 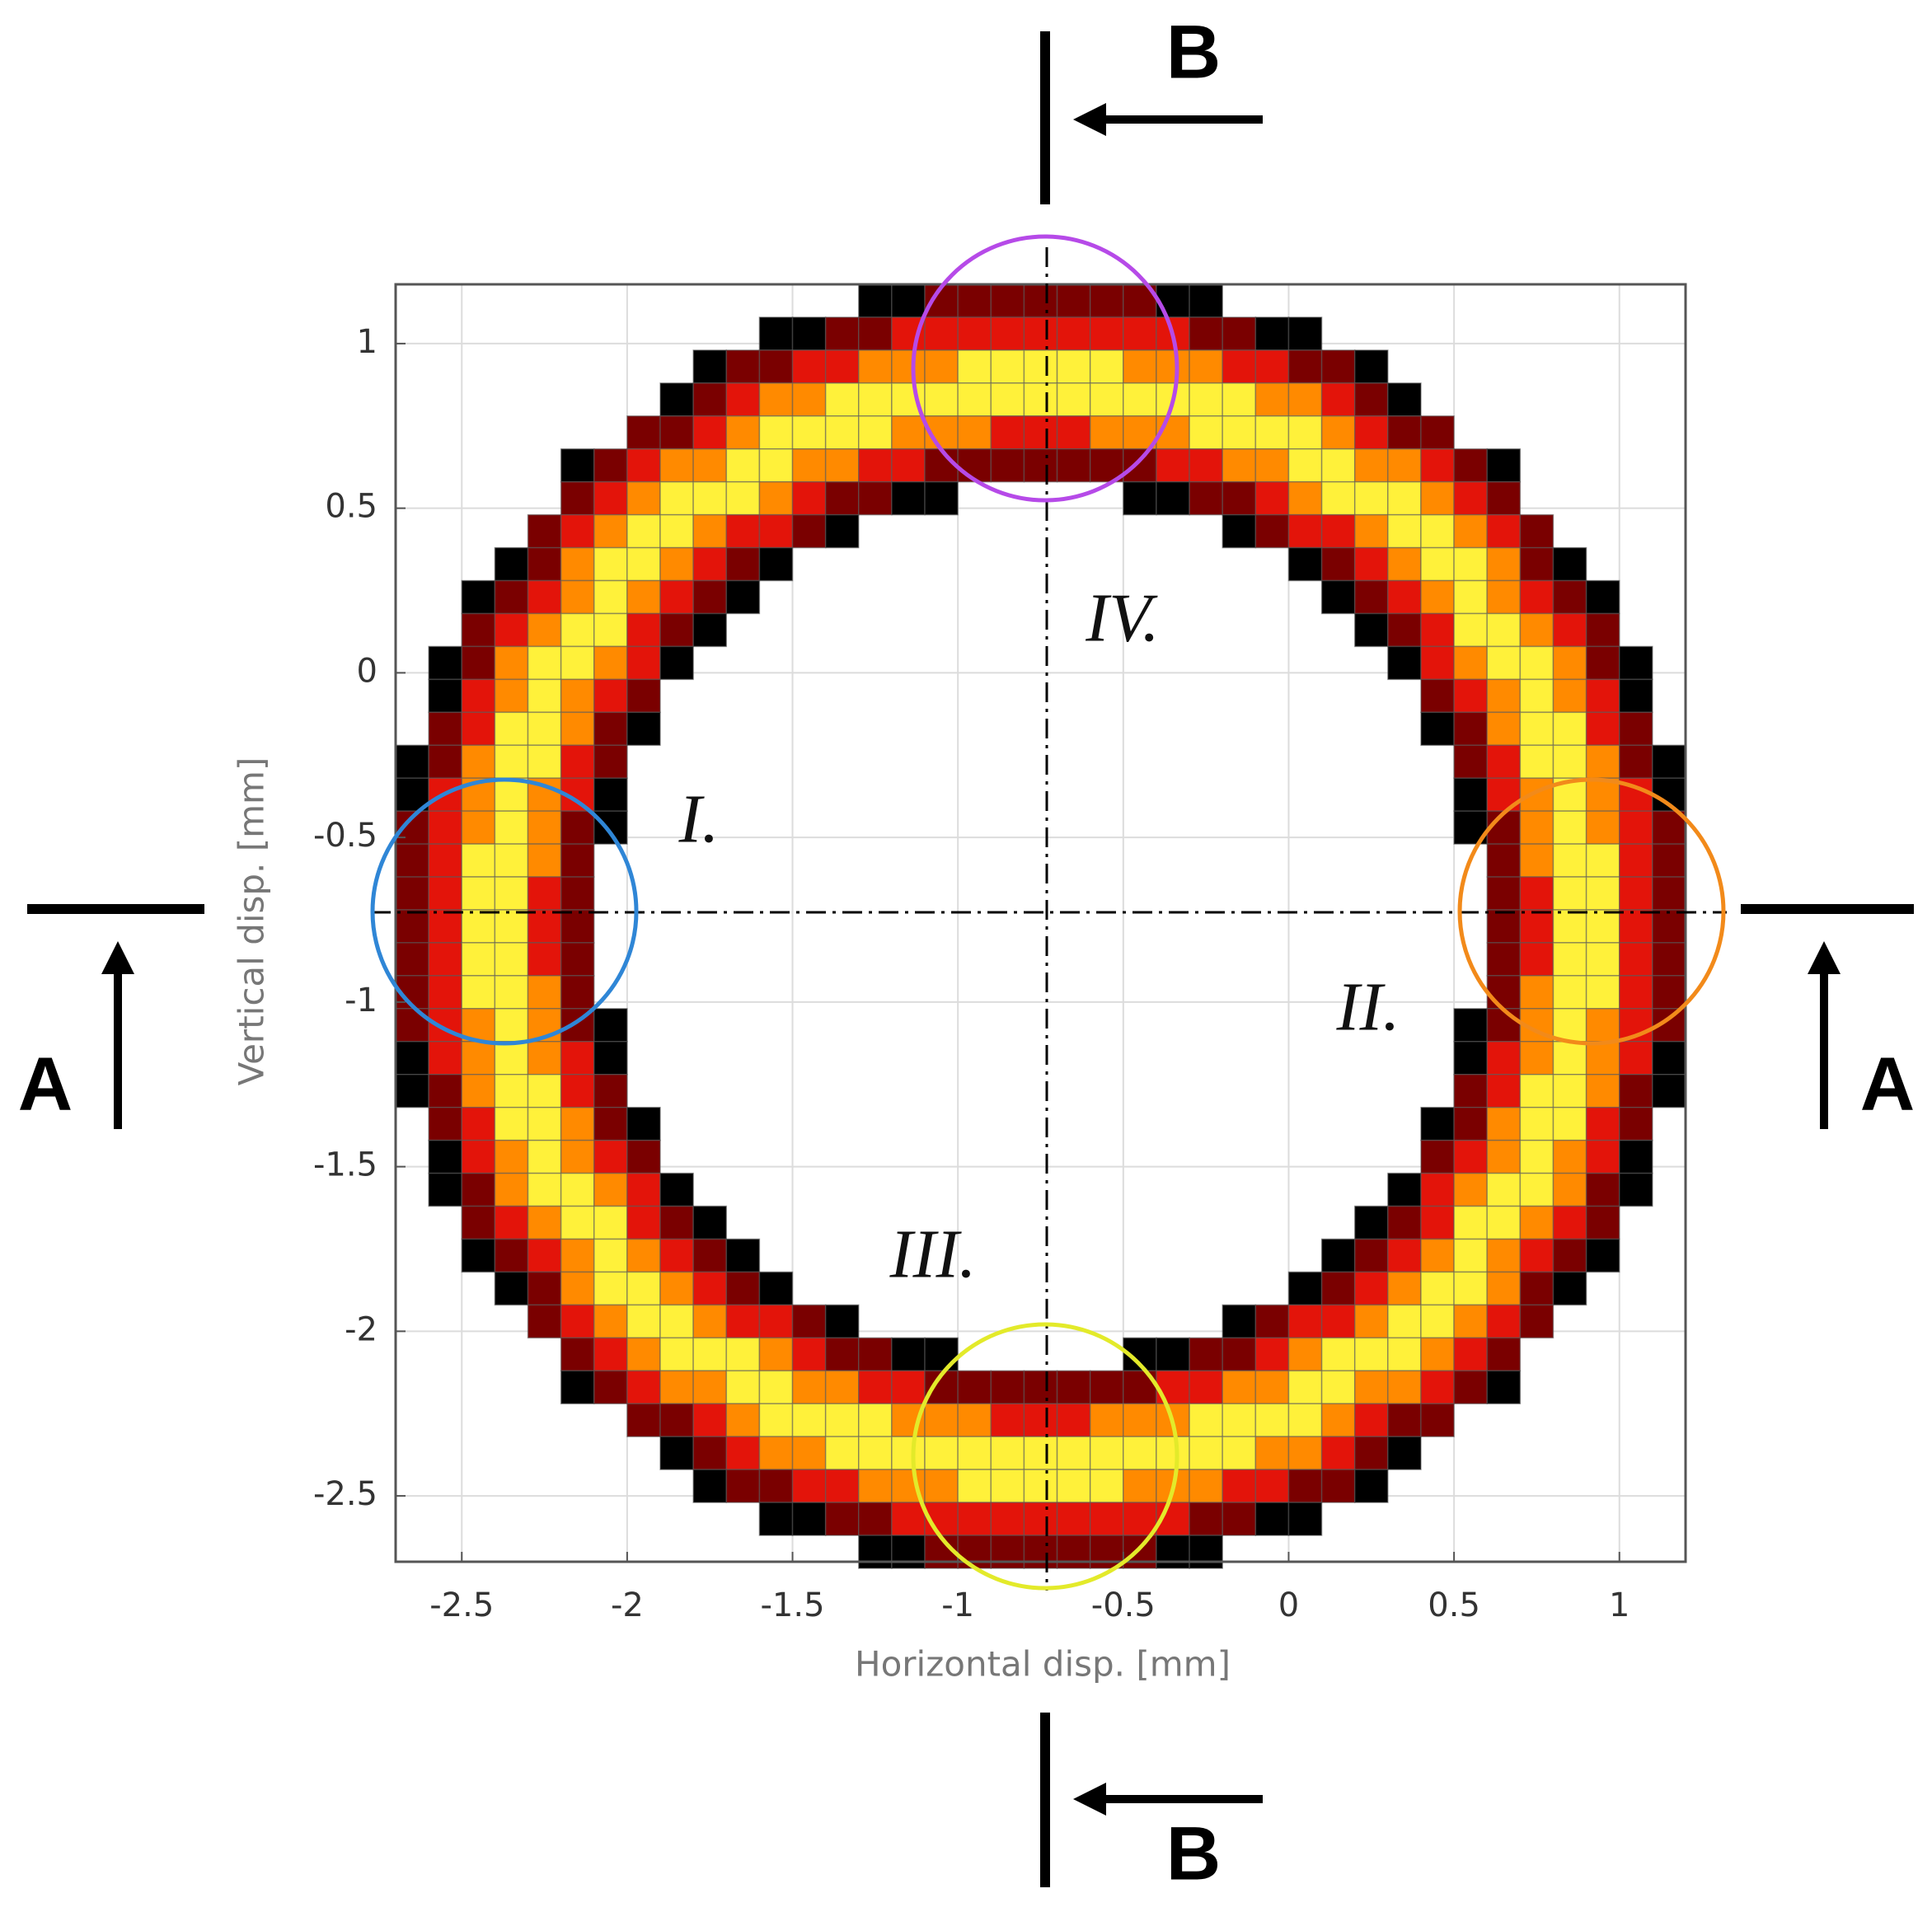 What do you see at coordinates (361, 1000) in the screenshot?
I see `y-tick-label: -1` at bounding box center [361, 1000].